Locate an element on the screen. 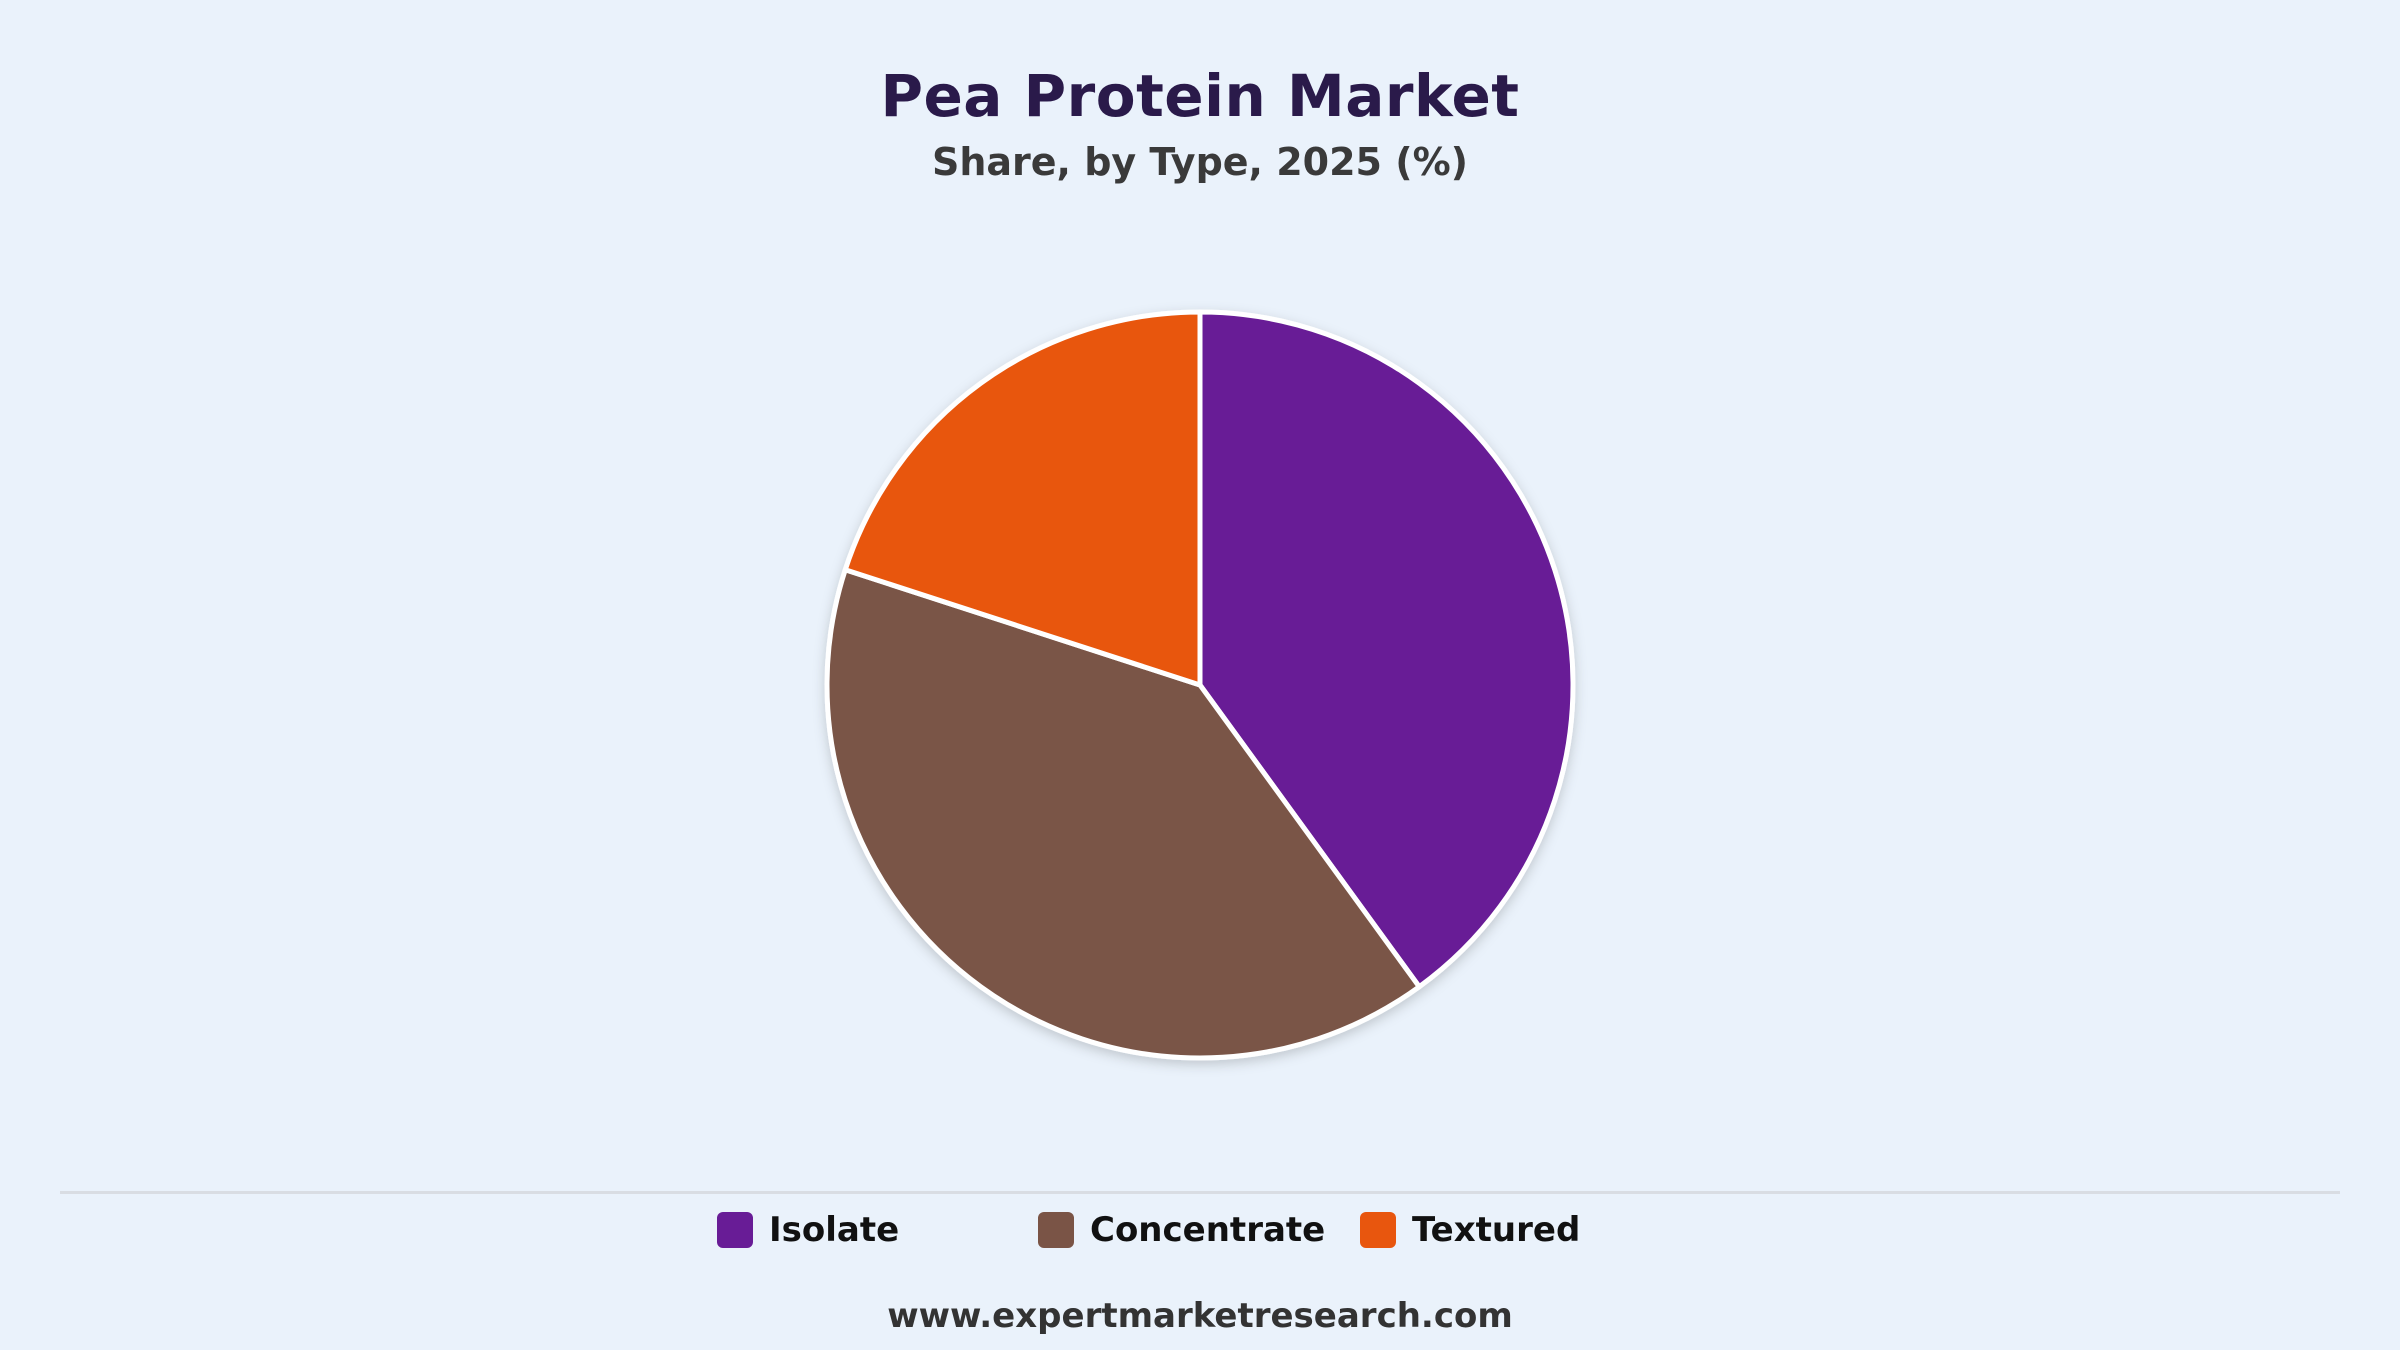 Image resolution: width=2400 pixels, height=1350 pixels. legend-item-concentrate: Concentrate is located at coordinates (1181, 1230).